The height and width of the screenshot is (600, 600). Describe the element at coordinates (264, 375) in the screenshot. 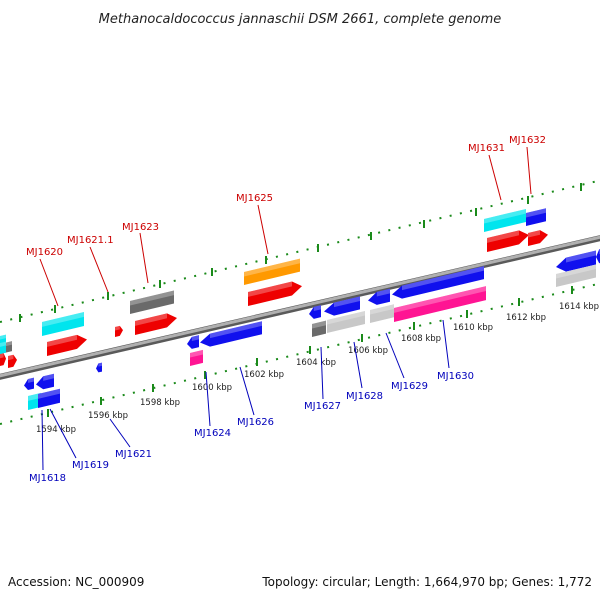

I see `scale-label: 1602 kbp` at that location.